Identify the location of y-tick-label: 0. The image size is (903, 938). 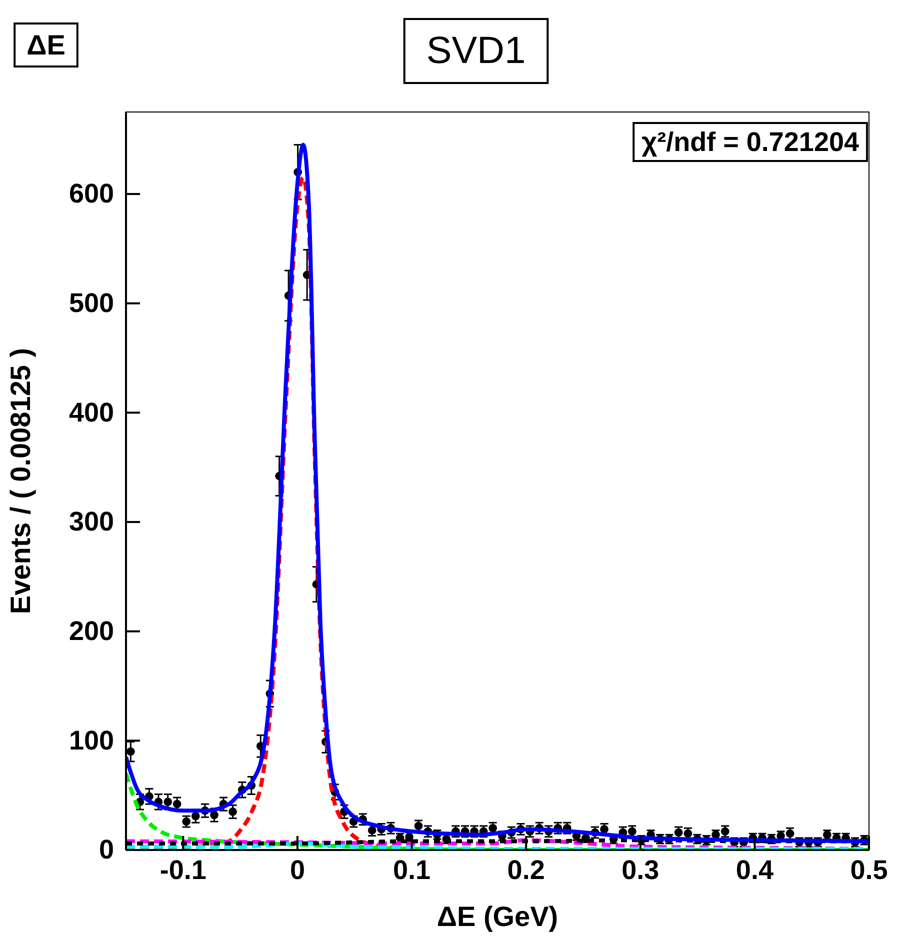
(106, 849).